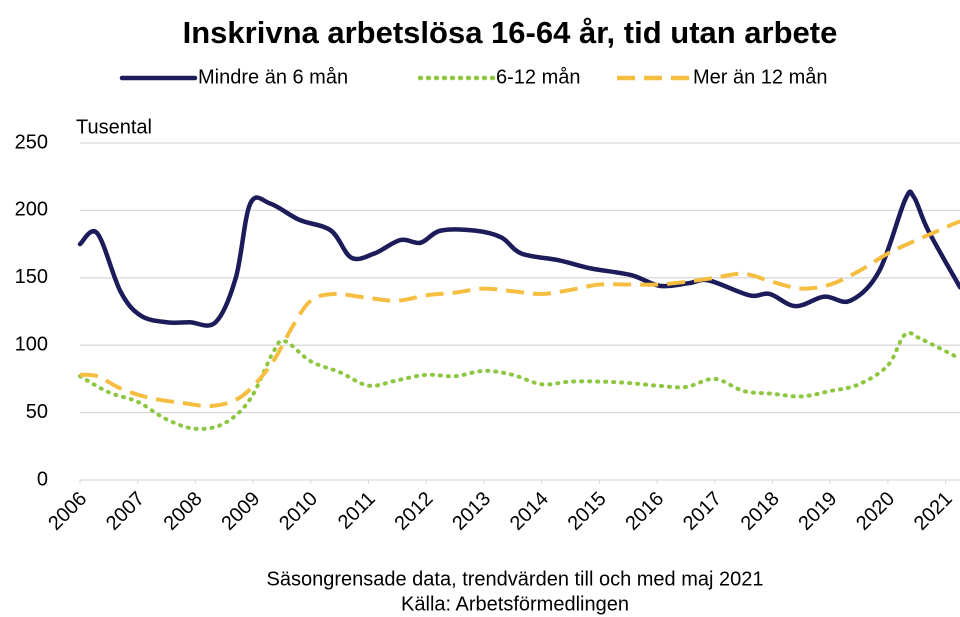 The width and height of the screenshot is (960, 617). Describe the element at coordinates (31, 277) in the screenshot. I see `y-tick-label: 150` at that location.